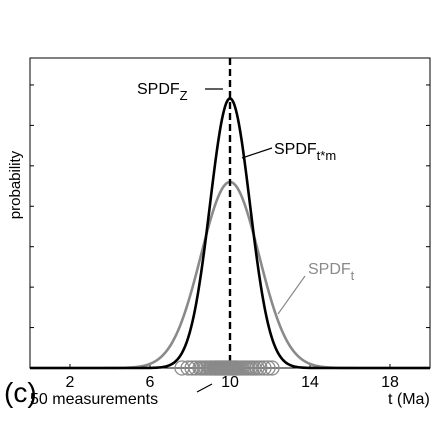  I want to click on measurements-label: 50 measurements, so click(94, 399).